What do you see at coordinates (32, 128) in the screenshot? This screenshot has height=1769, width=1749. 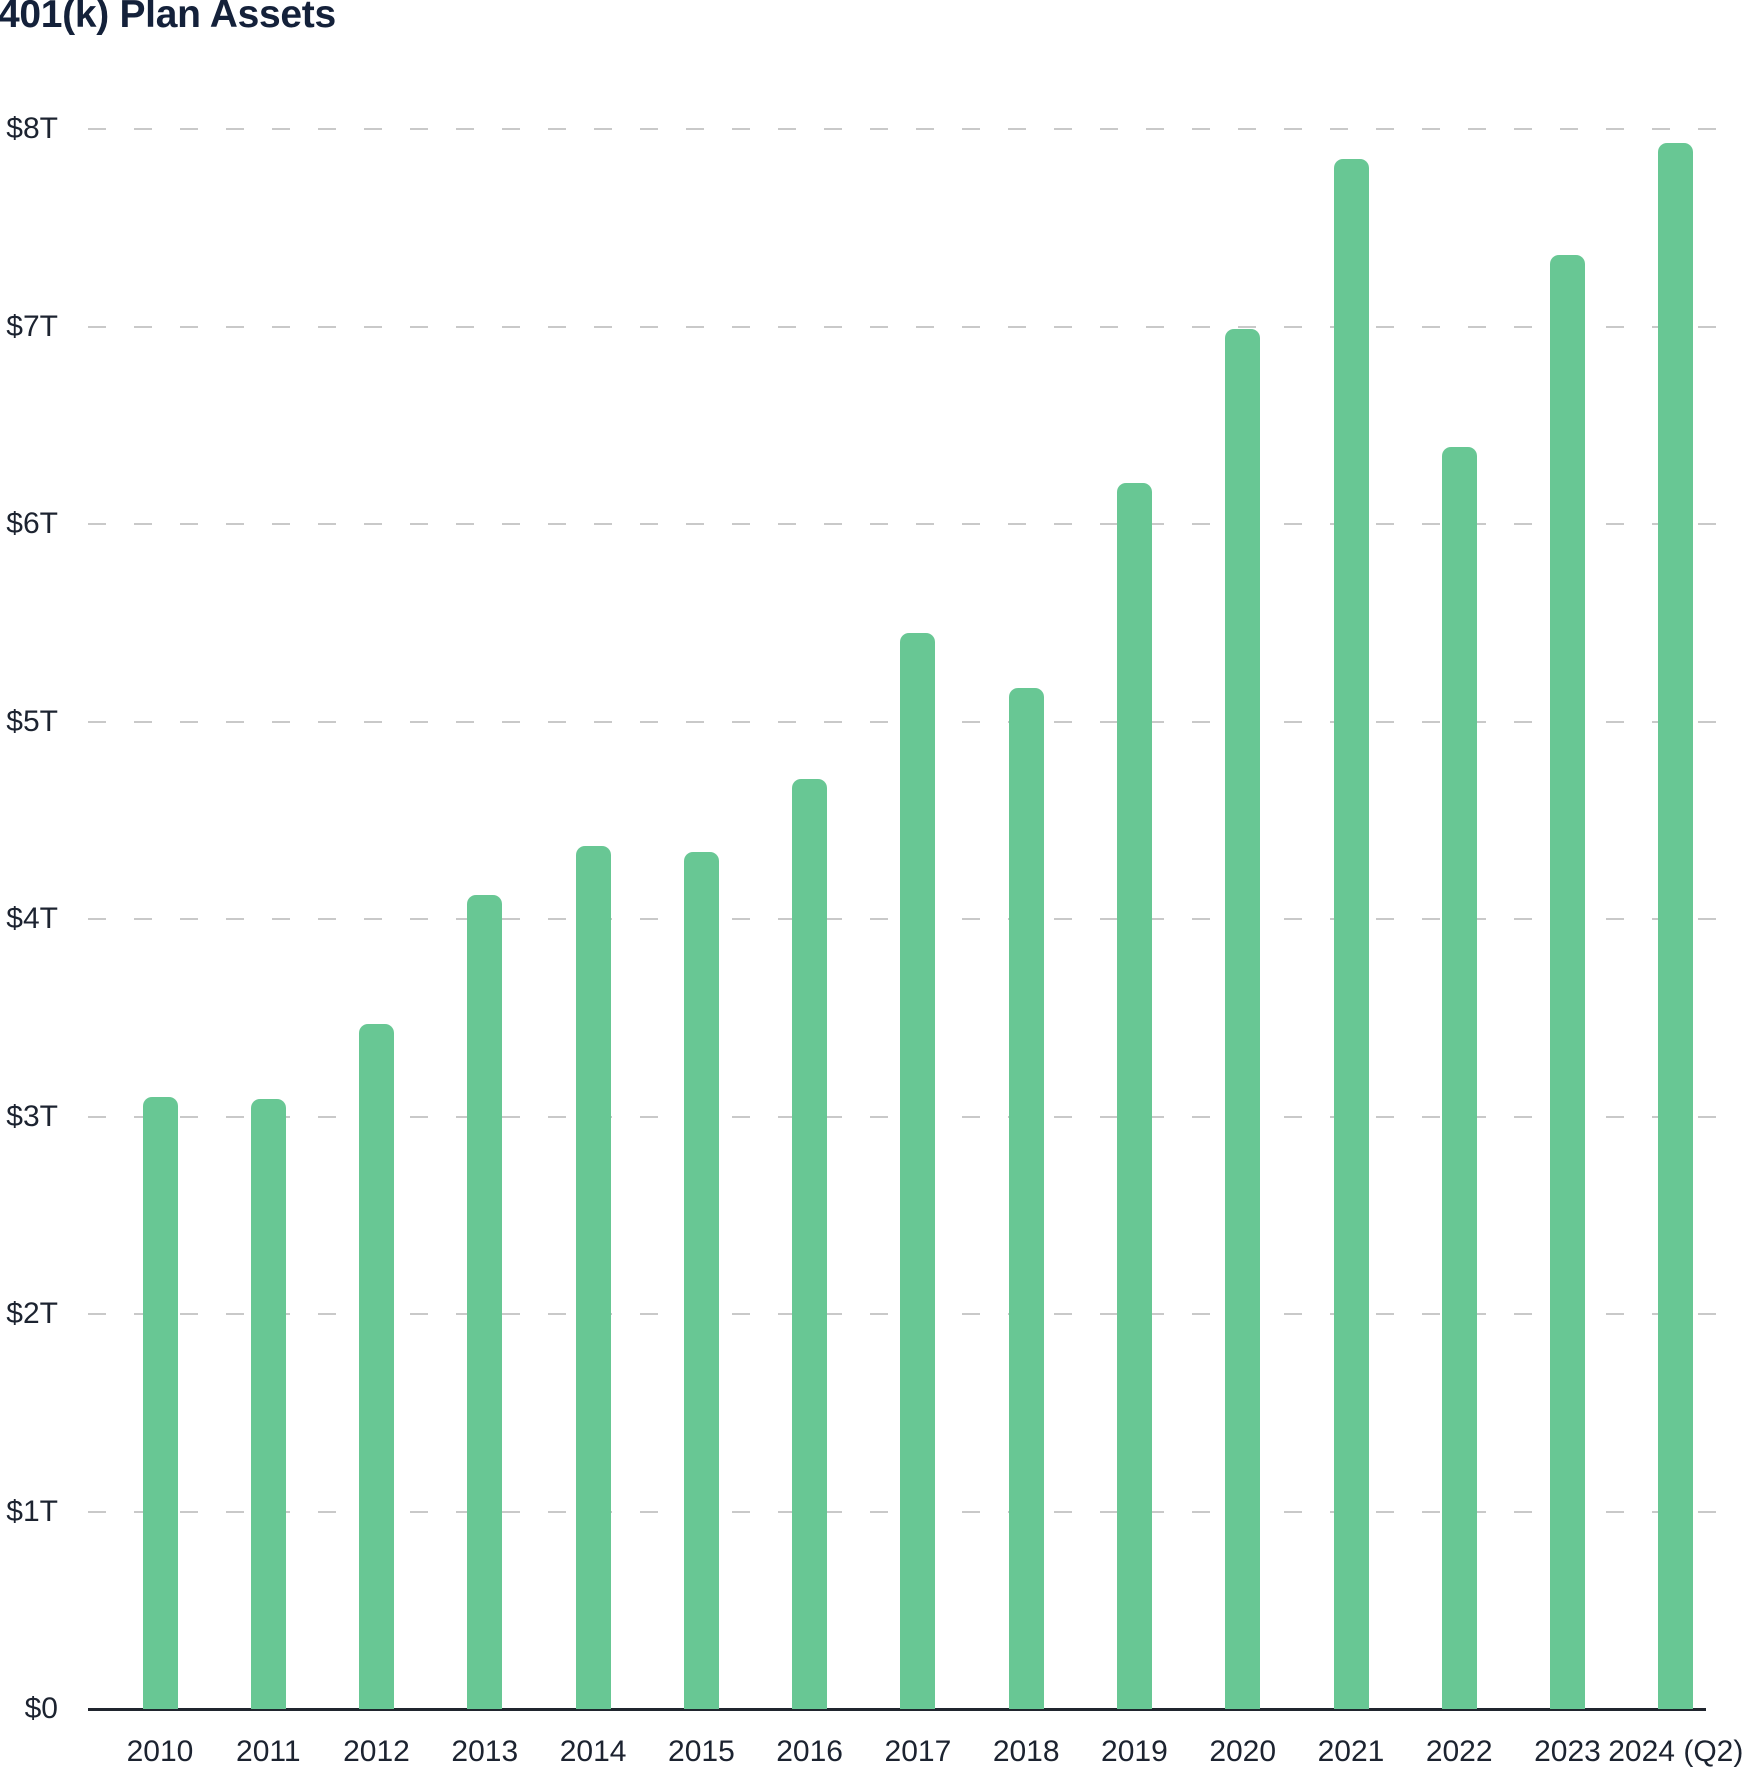 I see `y-axis-tick-label: $8T` at bounding box center [32, 128].